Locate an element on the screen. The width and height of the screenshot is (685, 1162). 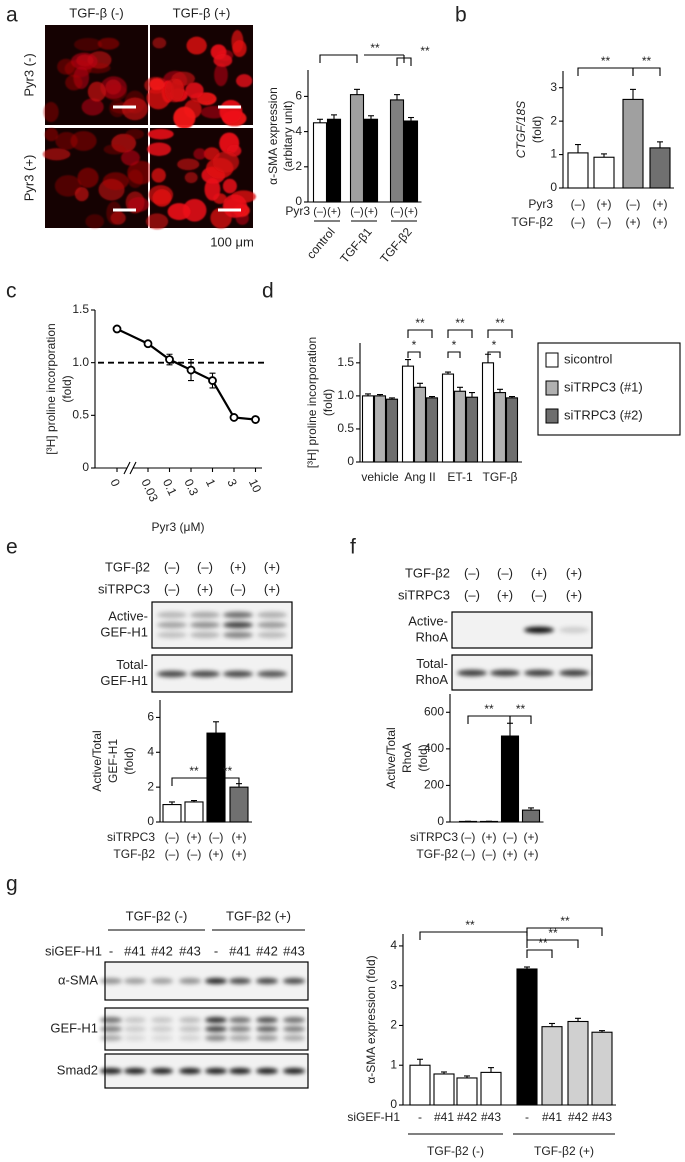
row-label: - is located at coordinates (420, 1117).